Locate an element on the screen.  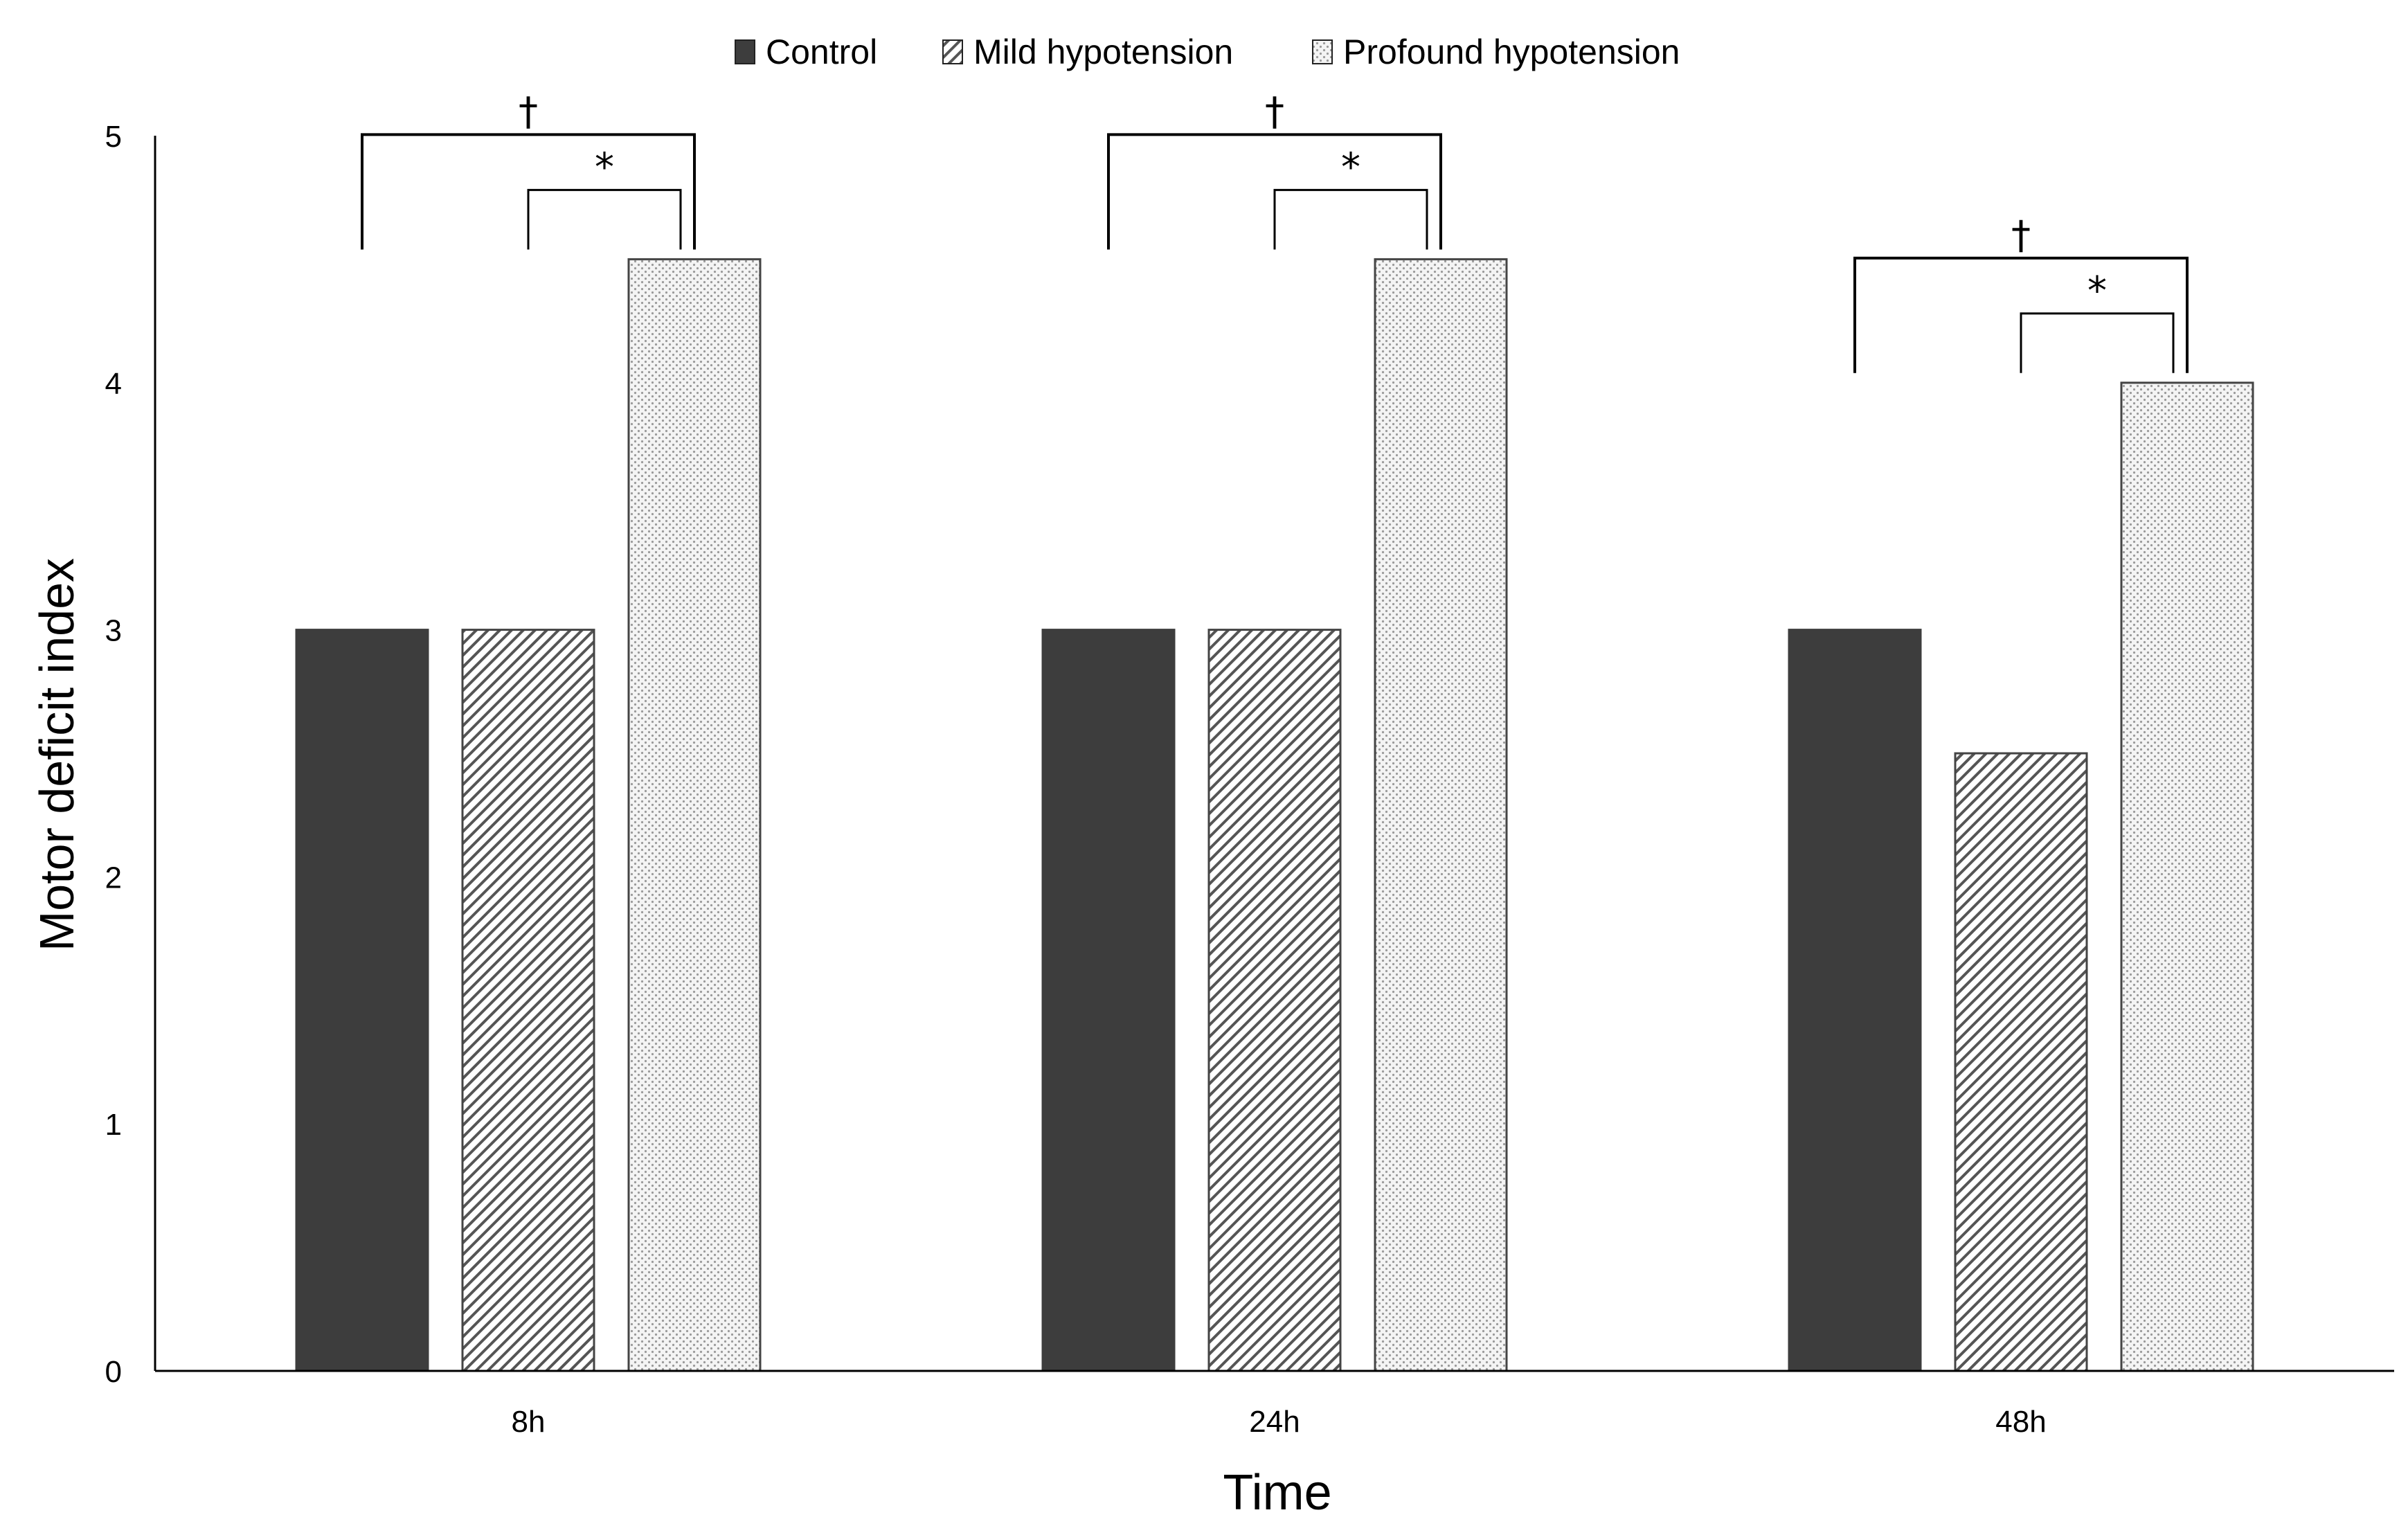
y-tick-label: 4 is located at coordinates (113, 384).